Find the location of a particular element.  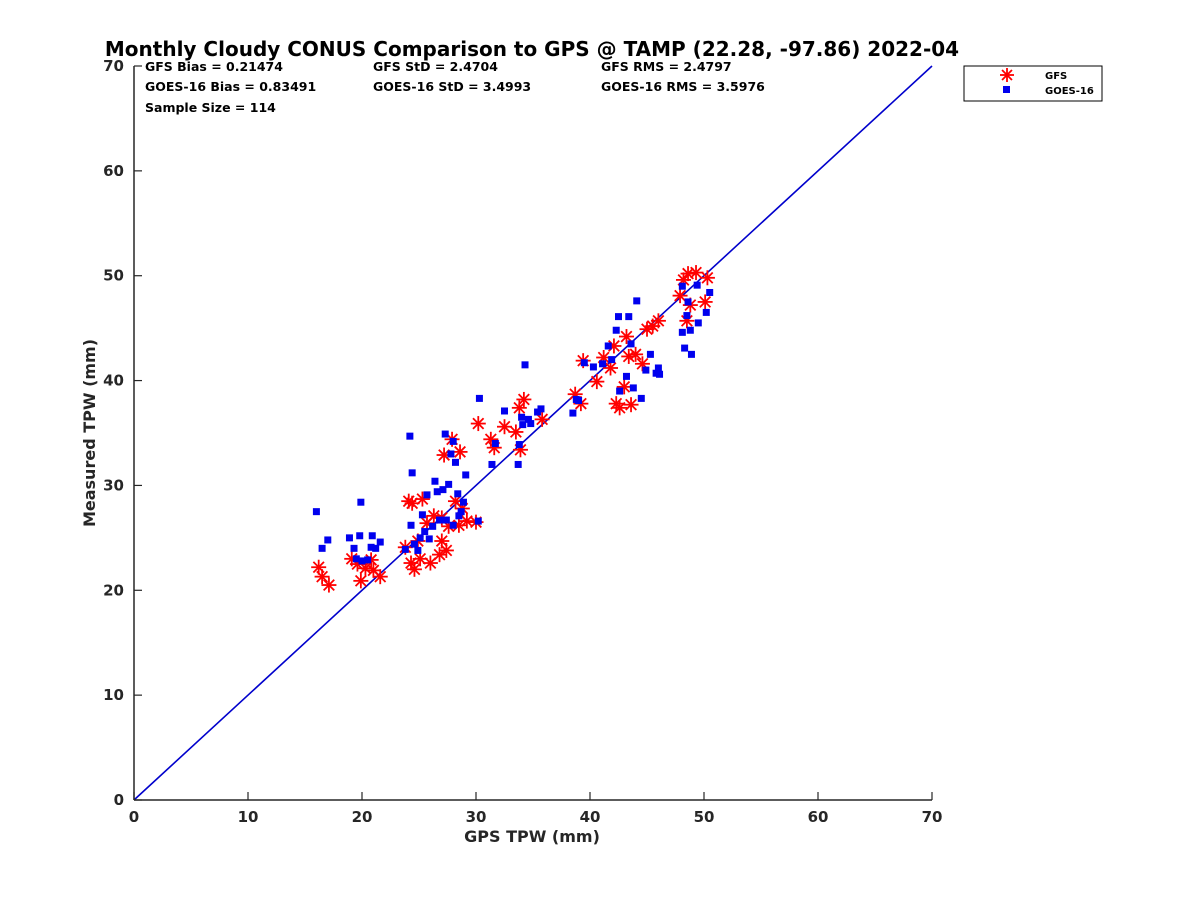

stat-goes-rms: GOES-16 RMS = 3.5976 is located at coordinates (683, 86).